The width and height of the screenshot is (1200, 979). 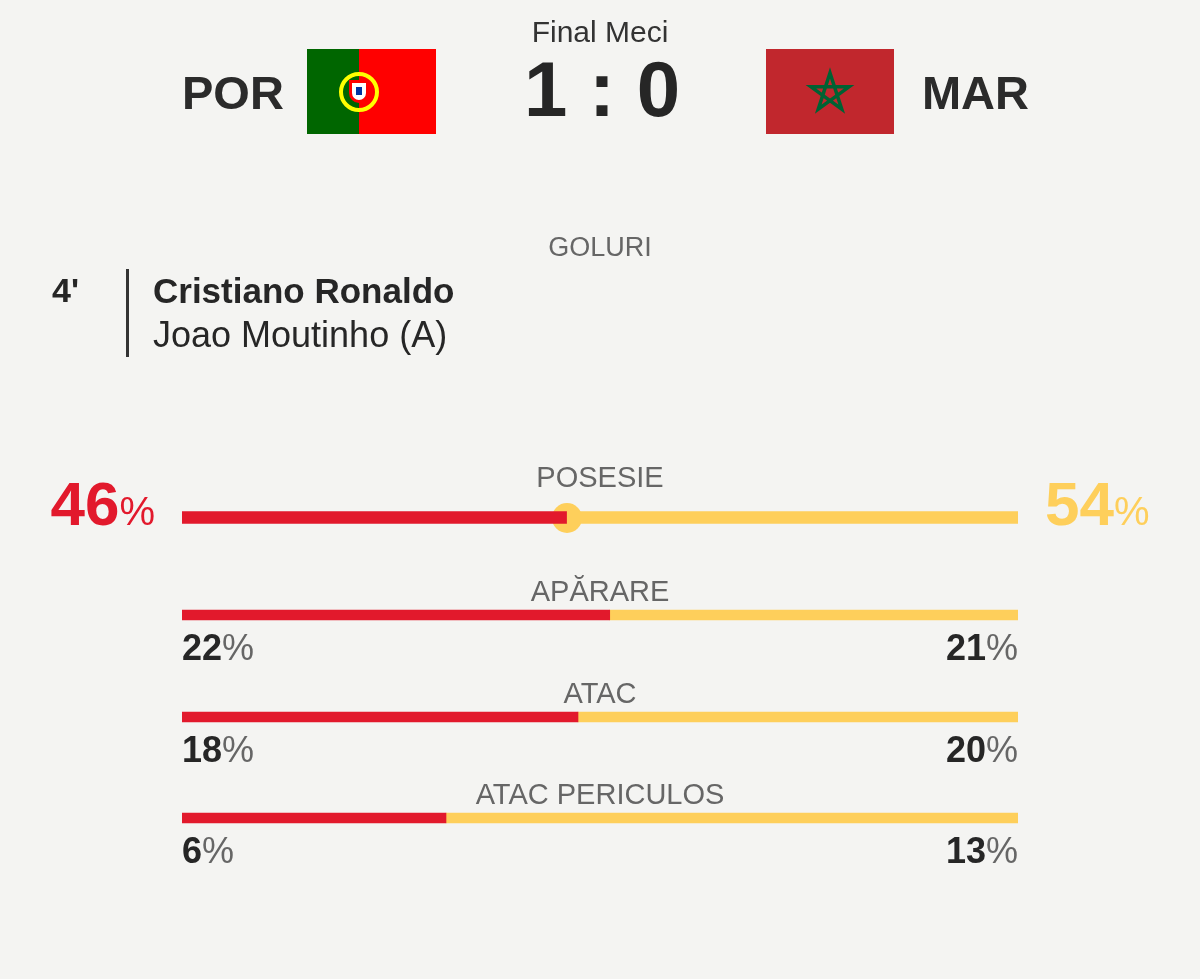 What do you see at coordinates (218, 748) in the screenshot?
I see `data-label: 18%` at bounding box center [218, 748].